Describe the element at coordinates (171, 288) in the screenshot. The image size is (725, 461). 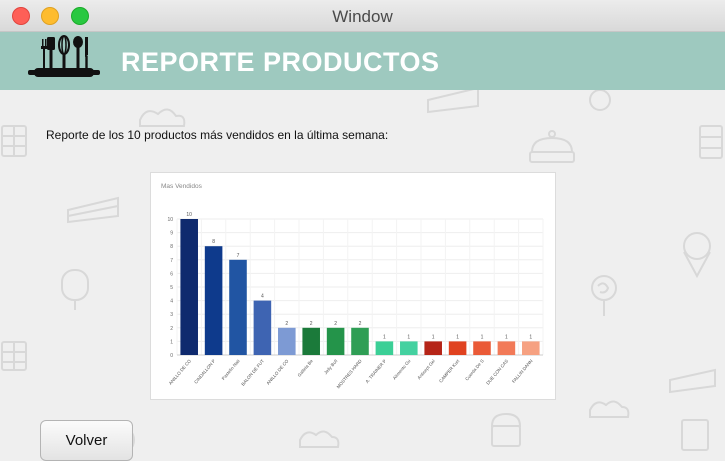
I see `y-tick-label: 5` at that location.